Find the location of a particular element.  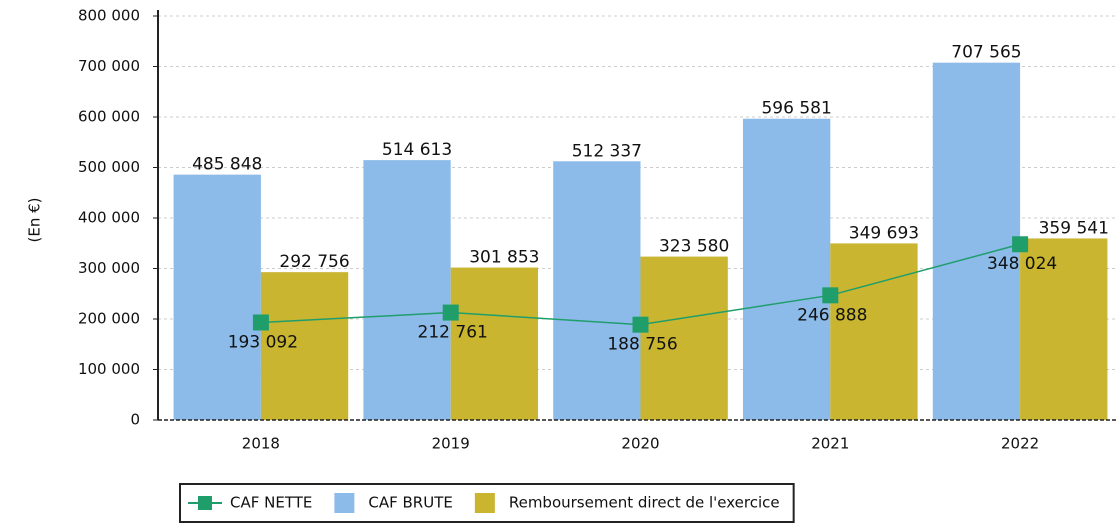

bar-value-label: 596 581 is located at coordinates (796, 109).